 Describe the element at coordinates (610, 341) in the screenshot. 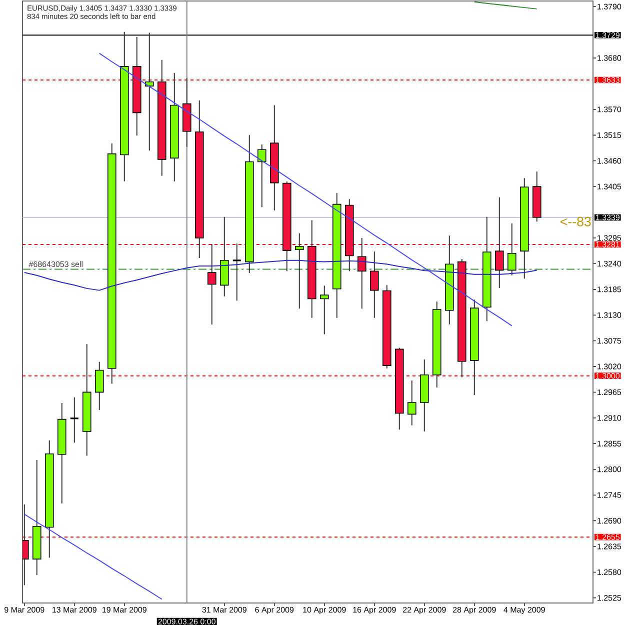

I see `y-tick-label: 1.3075` at that location.